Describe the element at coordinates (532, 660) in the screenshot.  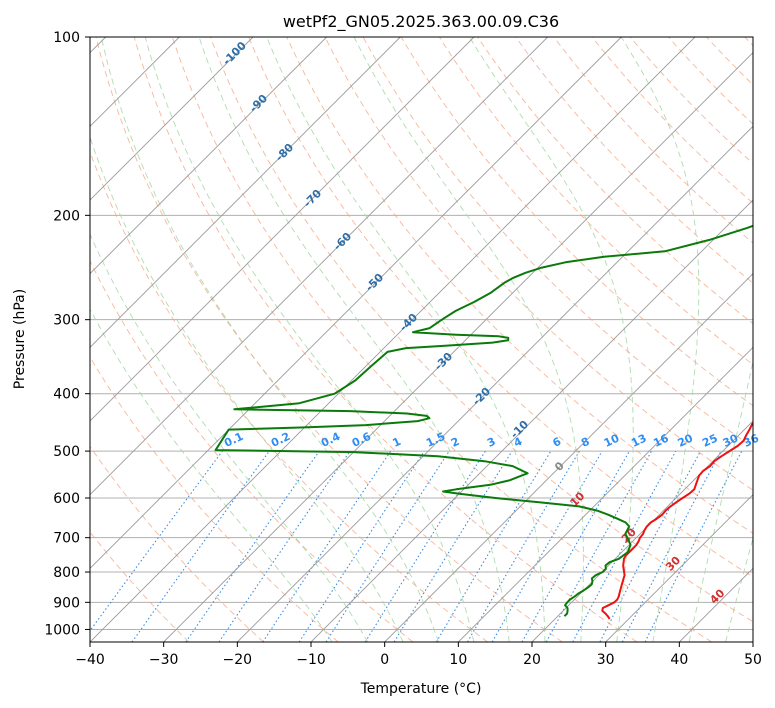
I see `x-tick-label: 20` at that location.